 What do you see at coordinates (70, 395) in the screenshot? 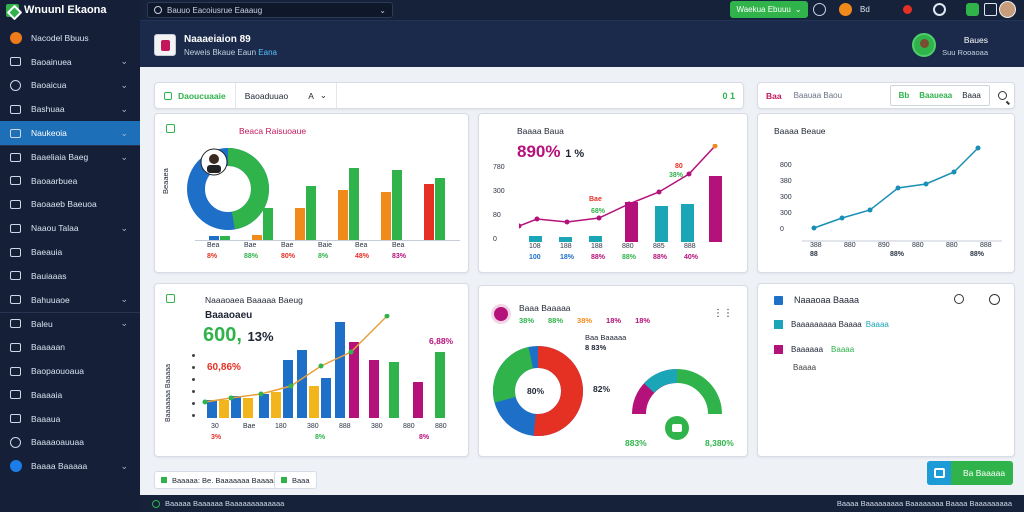
I see `sidebar-item: Baaaaia` at bounding box center [70, 395].